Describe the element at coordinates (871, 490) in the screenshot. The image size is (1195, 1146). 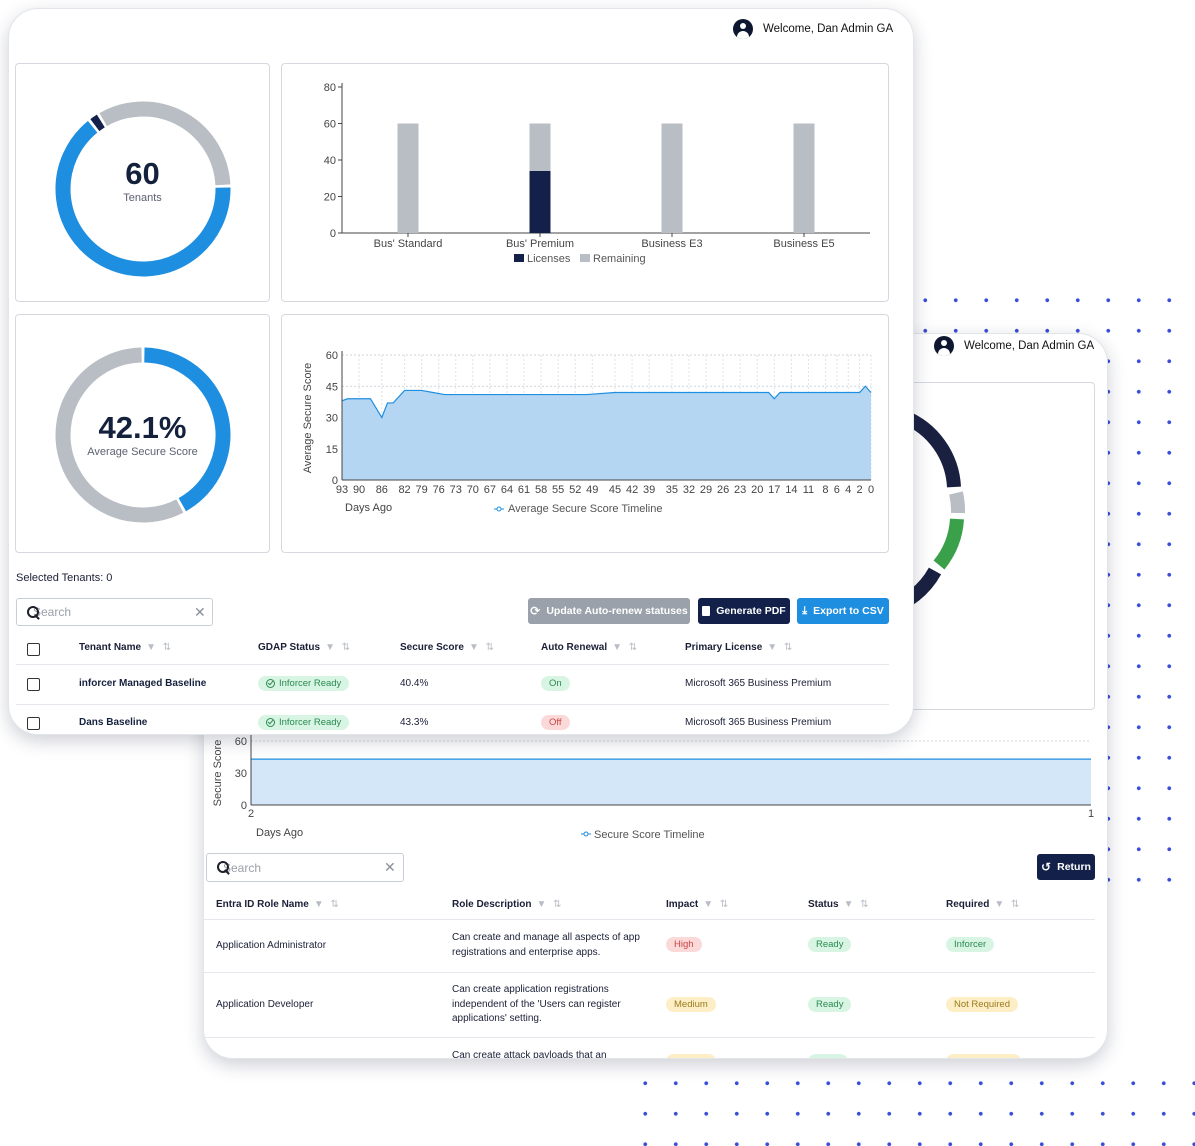
I see `x-tick-label: 0` at that location.